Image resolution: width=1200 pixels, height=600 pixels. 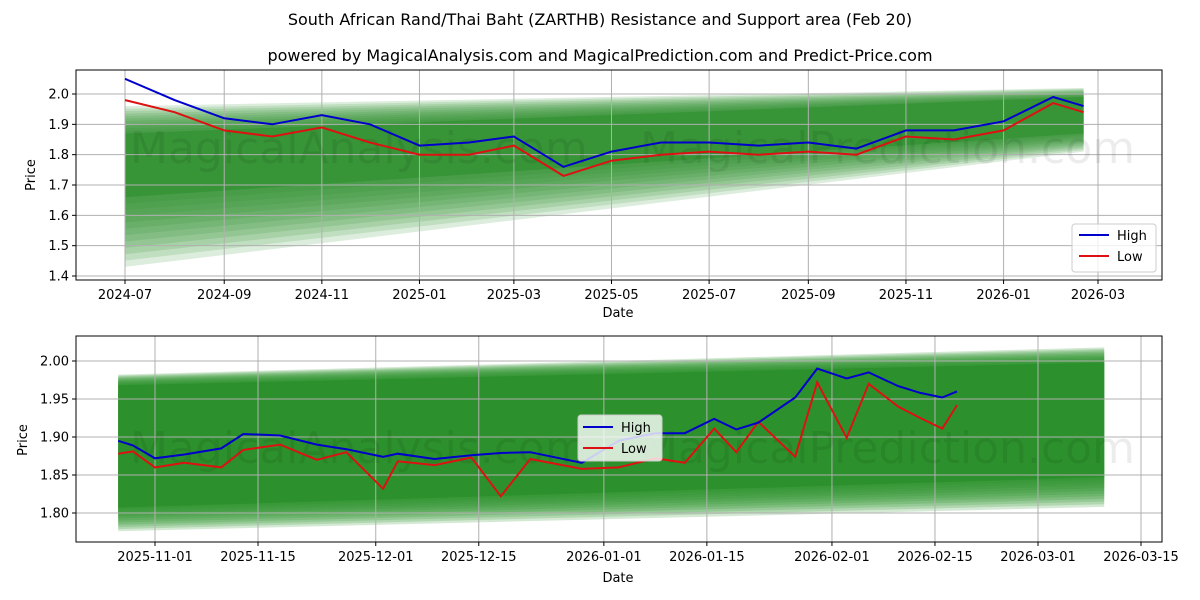 I want to click on y-axis-ticks: 1.4 1.5 1.6 1.7 1.8 1.9 2.0, so click(x=62, y=186).